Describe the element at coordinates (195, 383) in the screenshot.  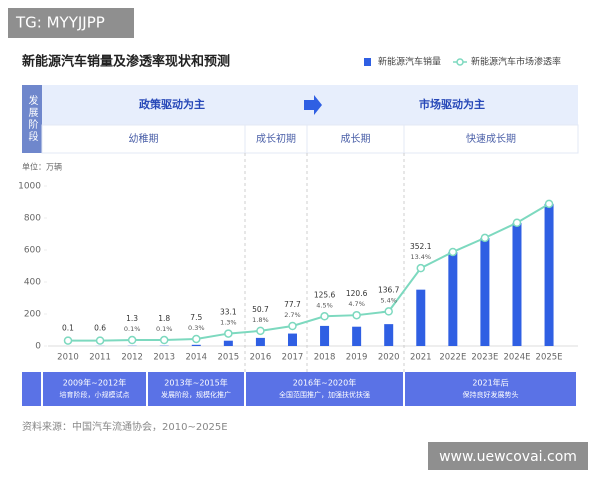
I see `period-years: 2013年~2015年` at that location.